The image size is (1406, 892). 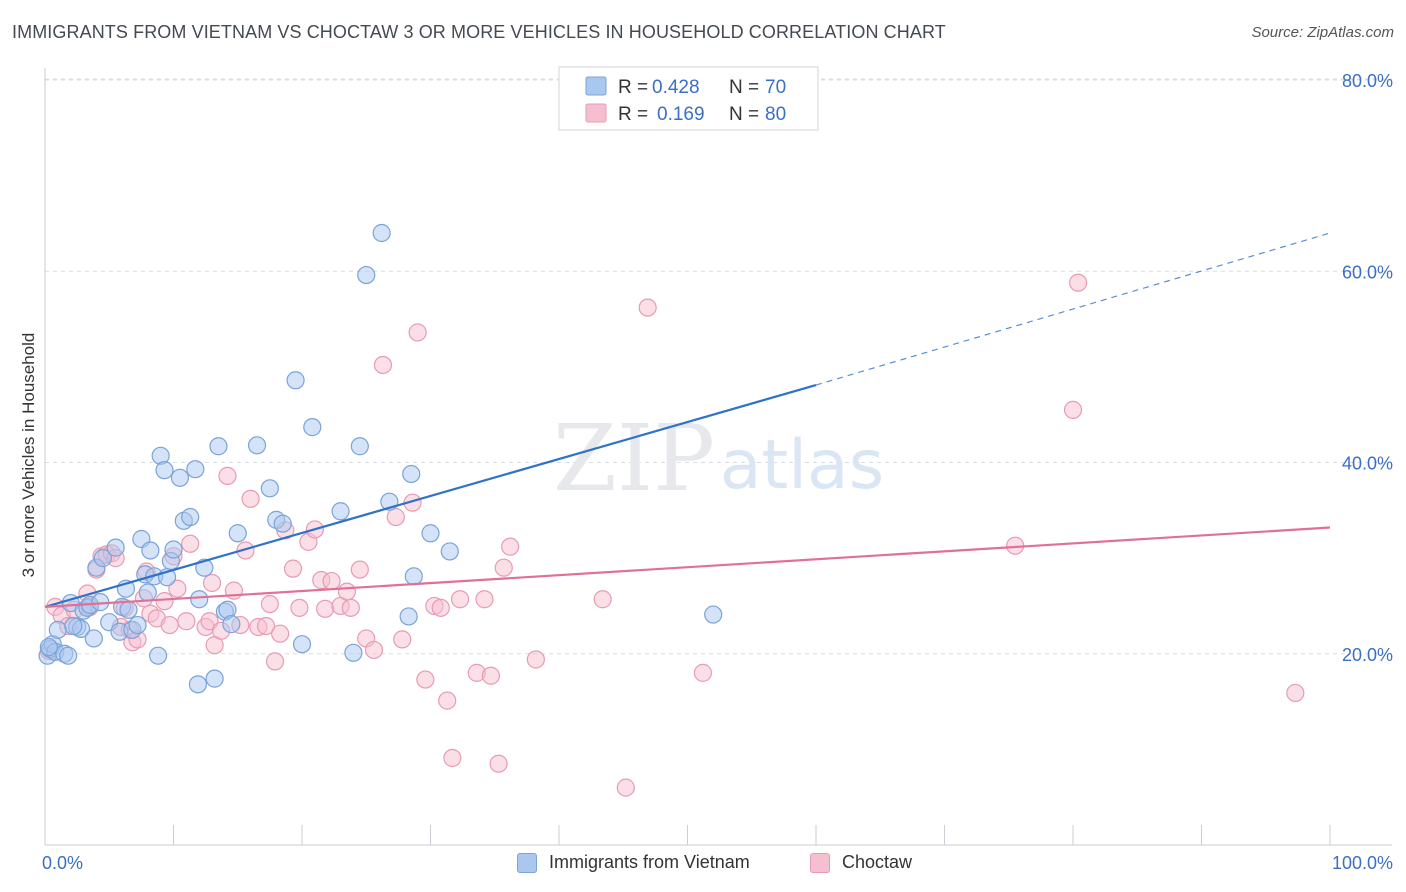 I want to click on y-tick-label-1: 40.0%, so click(x=1367, y=464).